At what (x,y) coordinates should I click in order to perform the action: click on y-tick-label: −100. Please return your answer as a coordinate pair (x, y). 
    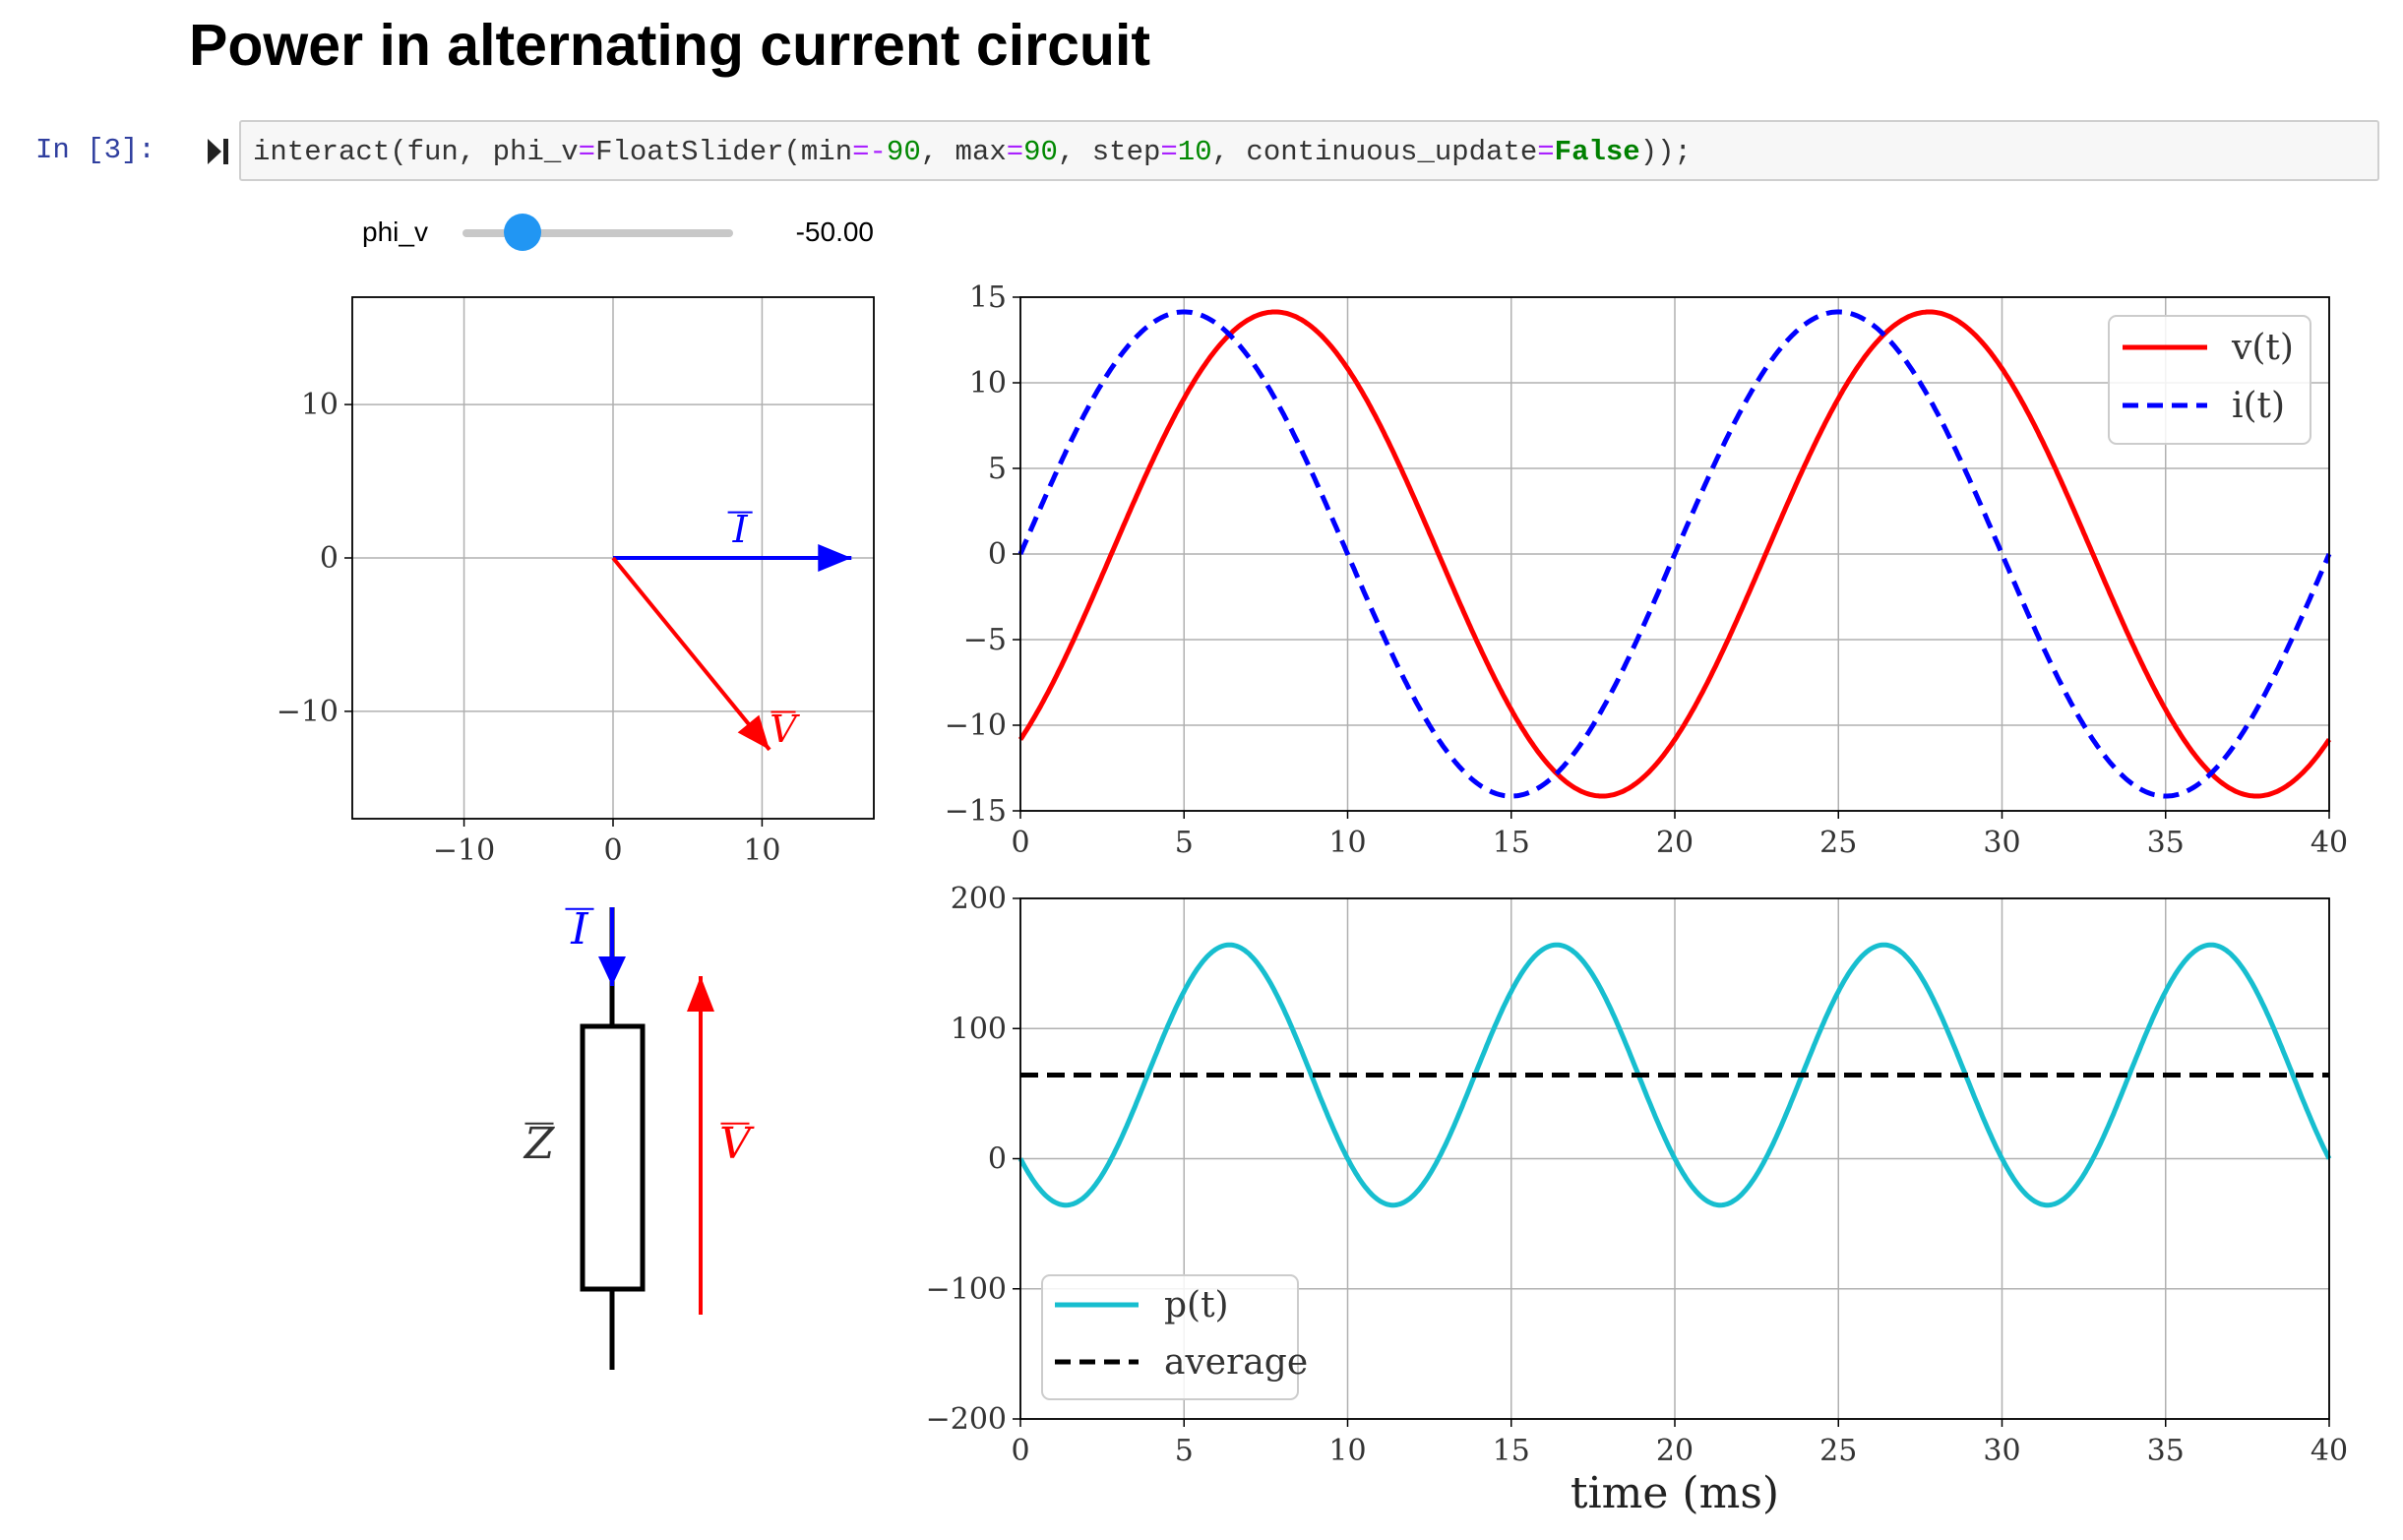
    Looking at the image, I should click on (966, 1289).